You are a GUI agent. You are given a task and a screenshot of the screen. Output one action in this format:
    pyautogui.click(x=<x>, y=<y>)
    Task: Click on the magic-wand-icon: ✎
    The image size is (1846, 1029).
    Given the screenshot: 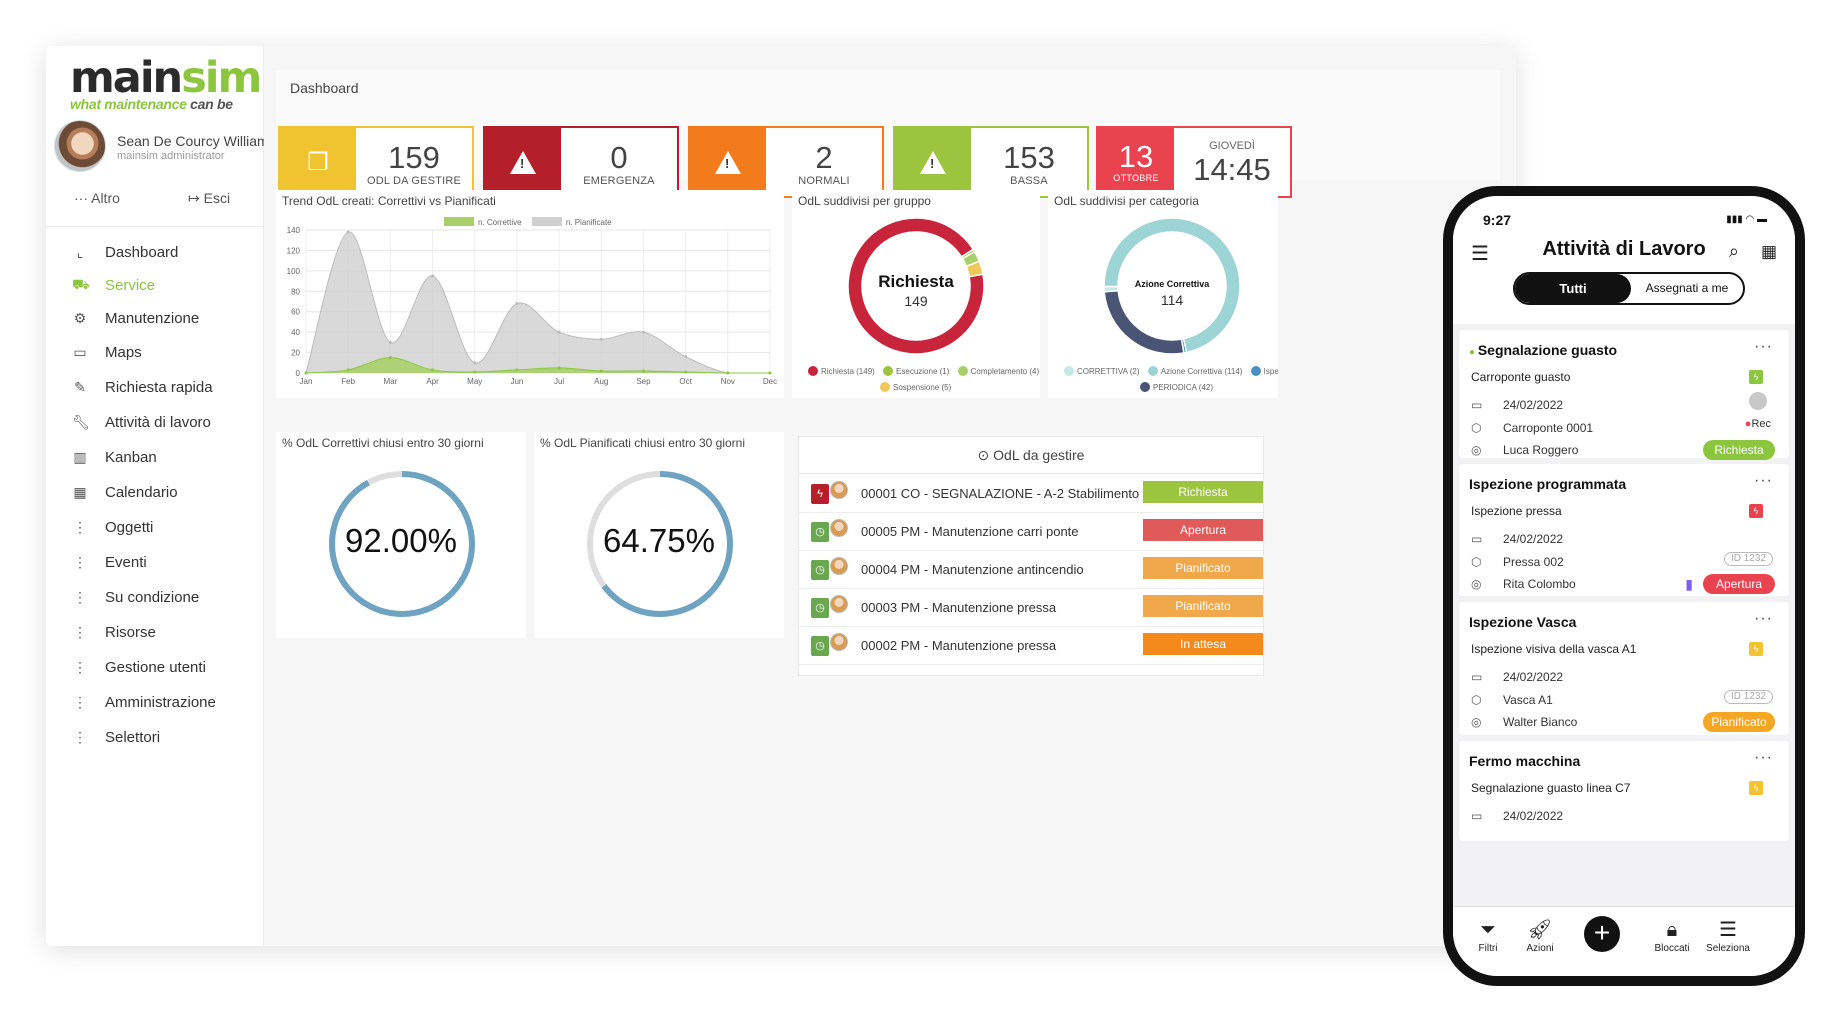 What is the action you would take?
    pyautogui.click(x=80, y=387)
    